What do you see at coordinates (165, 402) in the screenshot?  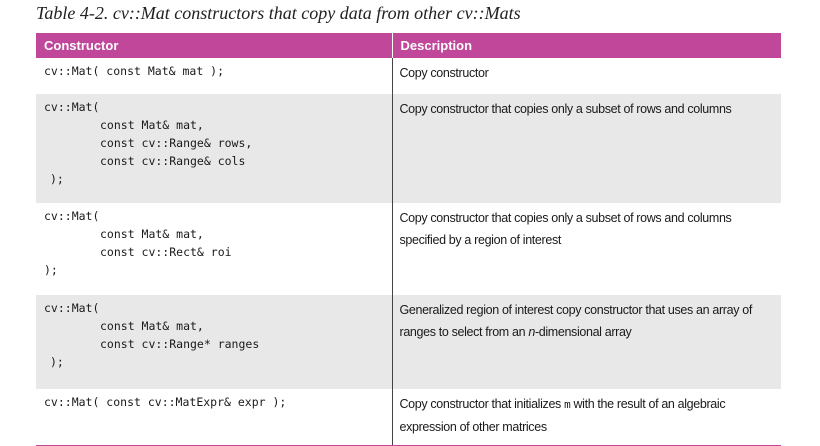 I see `code-line: cv::Mat( const cv::MatExpr& expr );` at bounding box center [165, 402].